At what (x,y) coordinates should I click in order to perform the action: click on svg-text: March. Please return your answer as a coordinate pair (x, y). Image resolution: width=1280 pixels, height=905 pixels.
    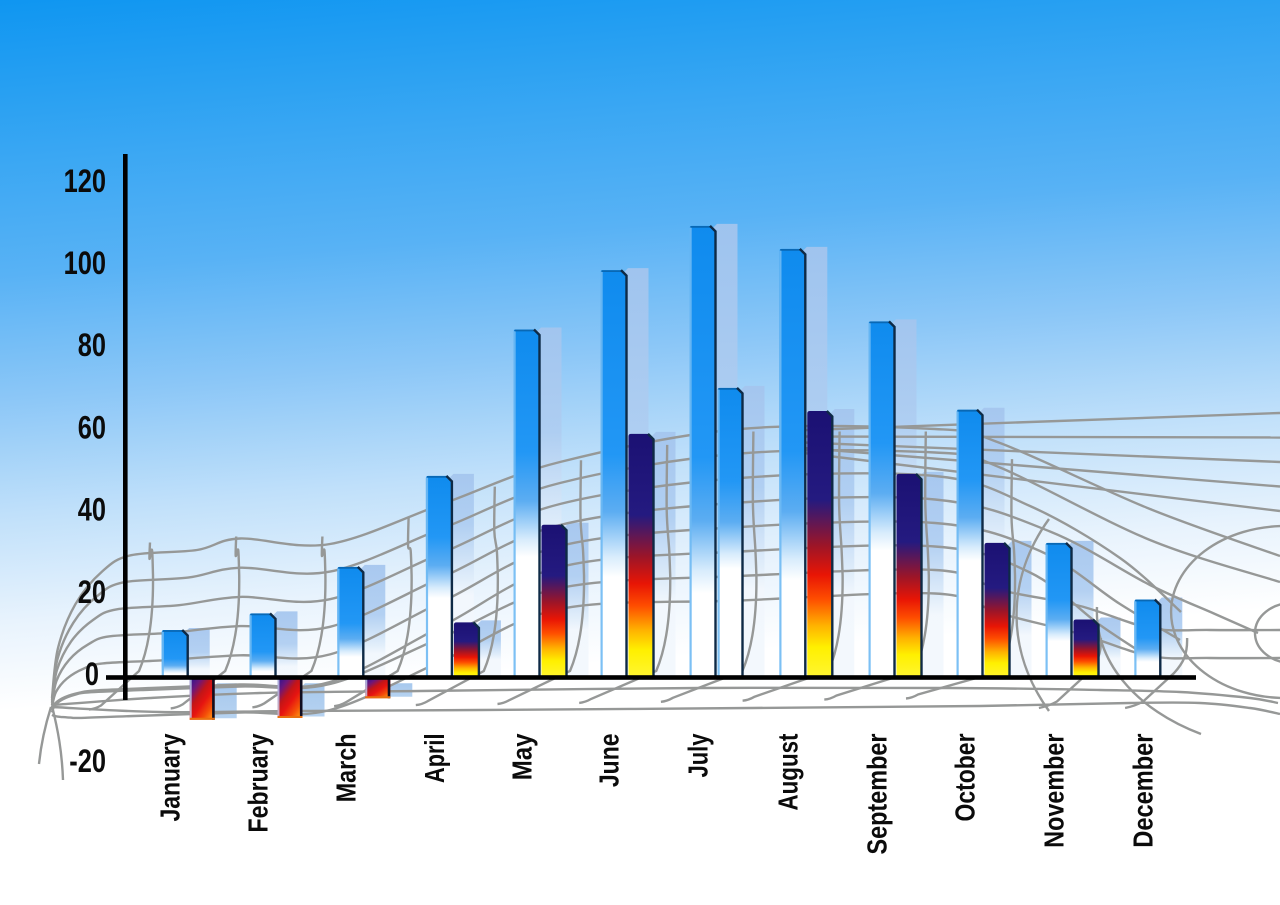
    Looking at the image, I should click on (345, 768).